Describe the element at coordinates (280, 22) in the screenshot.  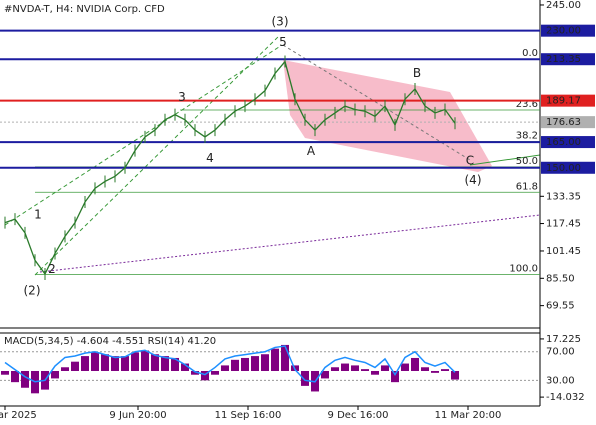
I see `wave-label: (3)` at that location.